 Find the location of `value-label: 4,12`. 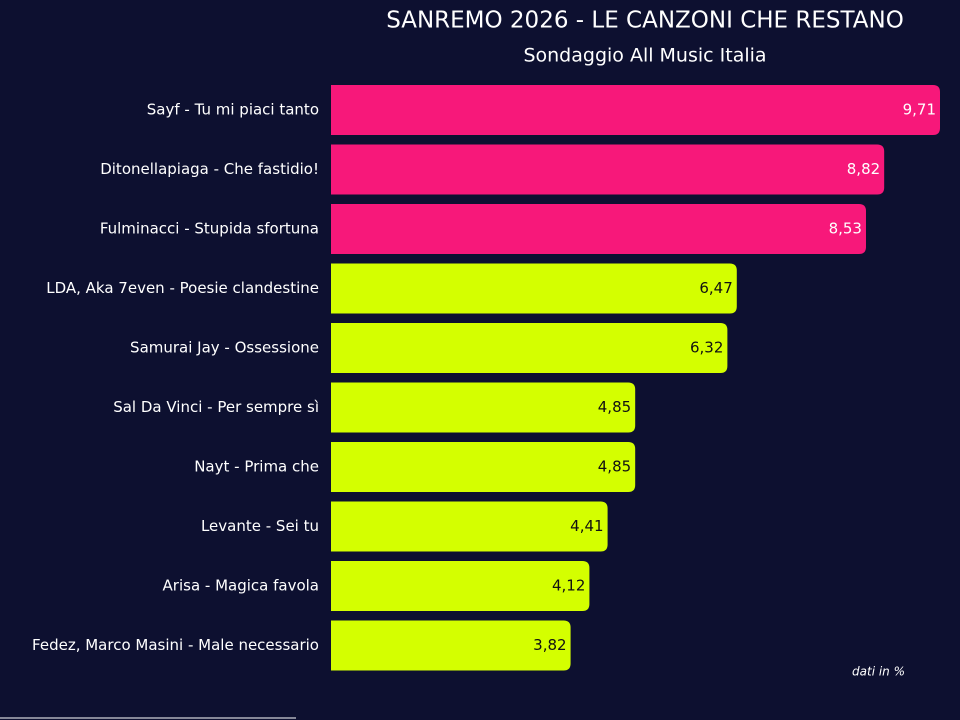

value-label: 4,12 is located at coordinates (568, 586).